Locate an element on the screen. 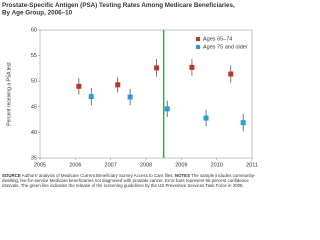 Image resolution: width=320 pixels, height=240 pixels. y-tick-label: 35 is located at coordinates (34, 158).